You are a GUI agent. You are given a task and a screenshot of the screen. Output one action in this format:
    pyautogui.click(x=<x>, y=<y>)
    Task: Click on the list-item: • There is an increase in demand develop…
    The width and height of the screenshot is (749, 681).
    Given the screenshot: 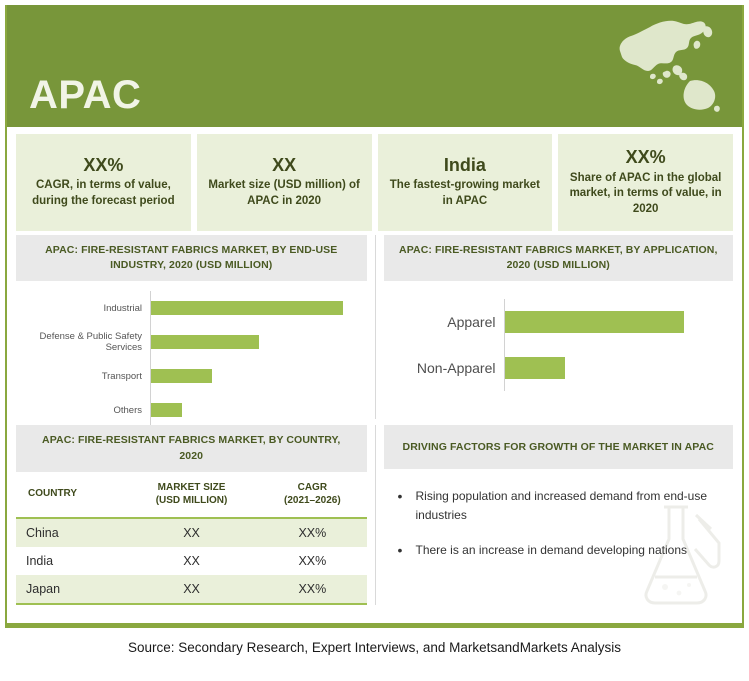 What is the action you would take?
    pyautogui.click(x=559, y=550)
    